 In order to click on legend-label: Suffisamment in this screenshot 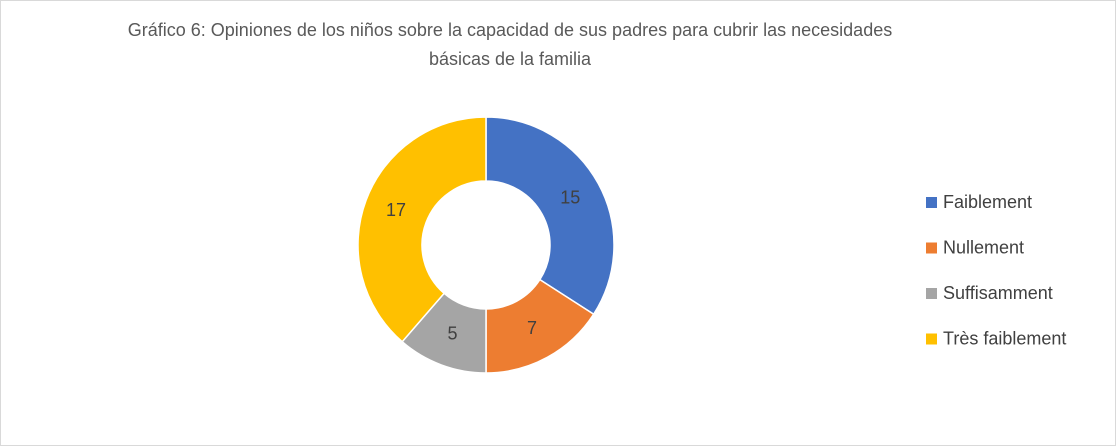, I will do `click(998, 293)`.